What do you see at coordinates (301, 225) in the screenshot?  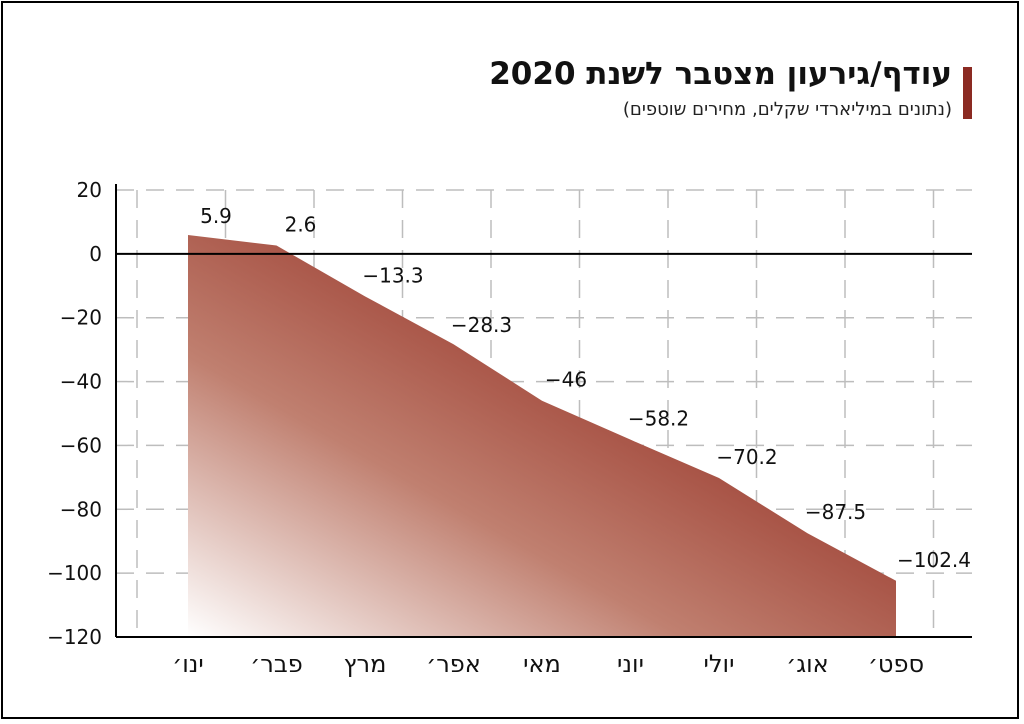 I see `data-label: 2.6` at bounding box center [301, 225].